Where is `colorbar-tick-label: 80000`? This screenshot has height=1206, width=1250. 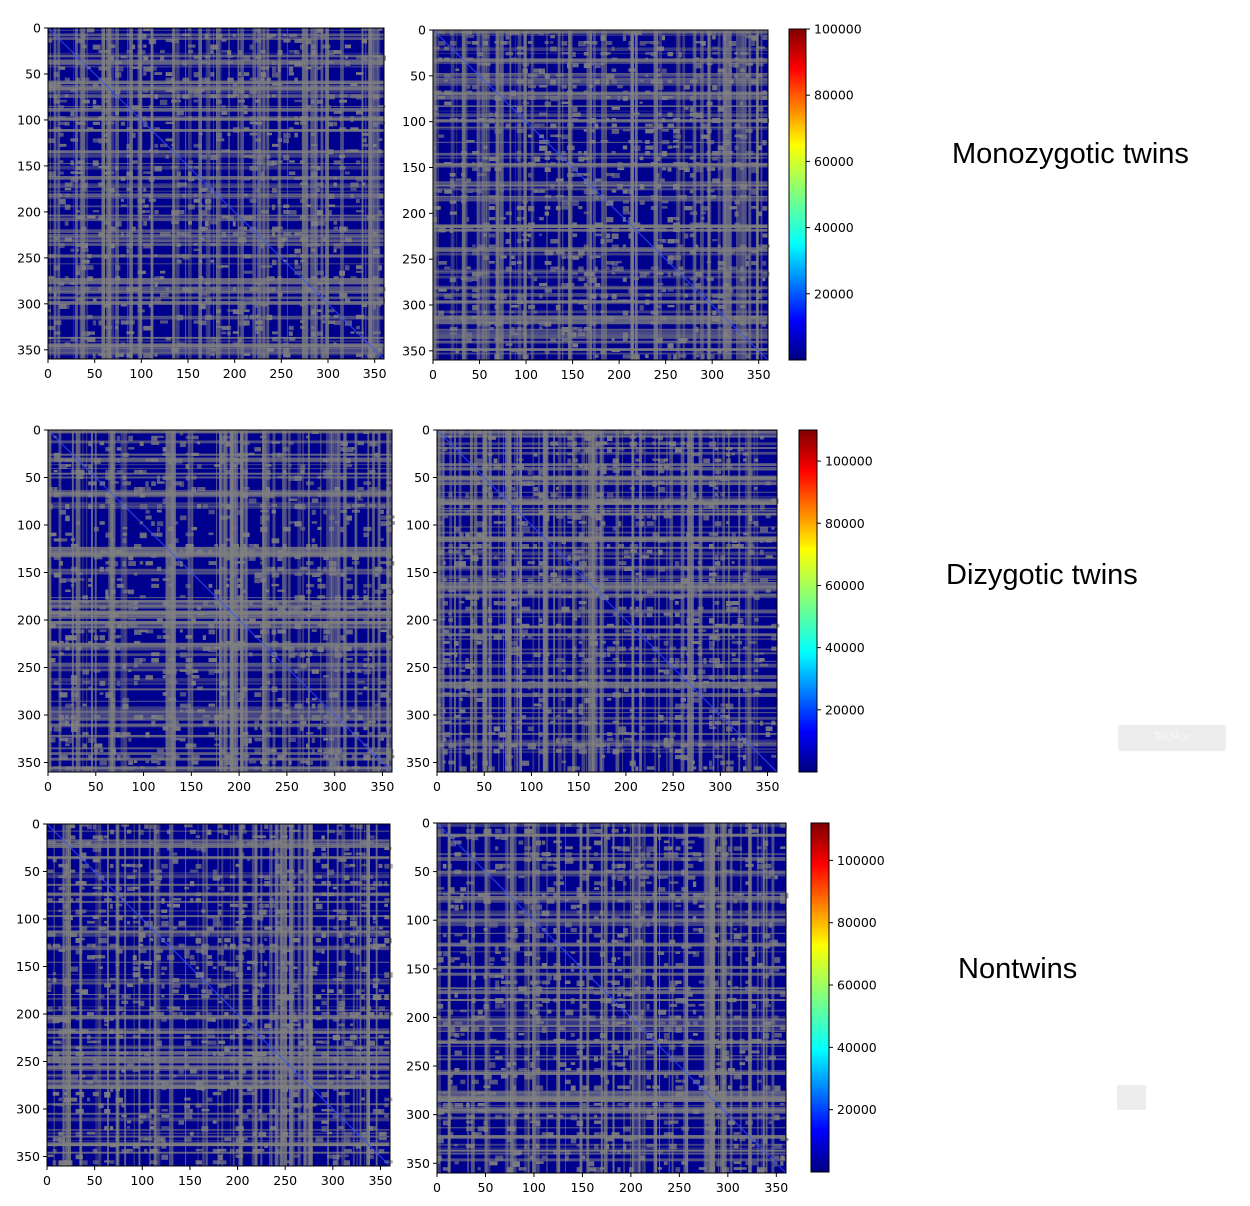 colorbar-tick-label: 80000 is located at coordinates (834, 95).